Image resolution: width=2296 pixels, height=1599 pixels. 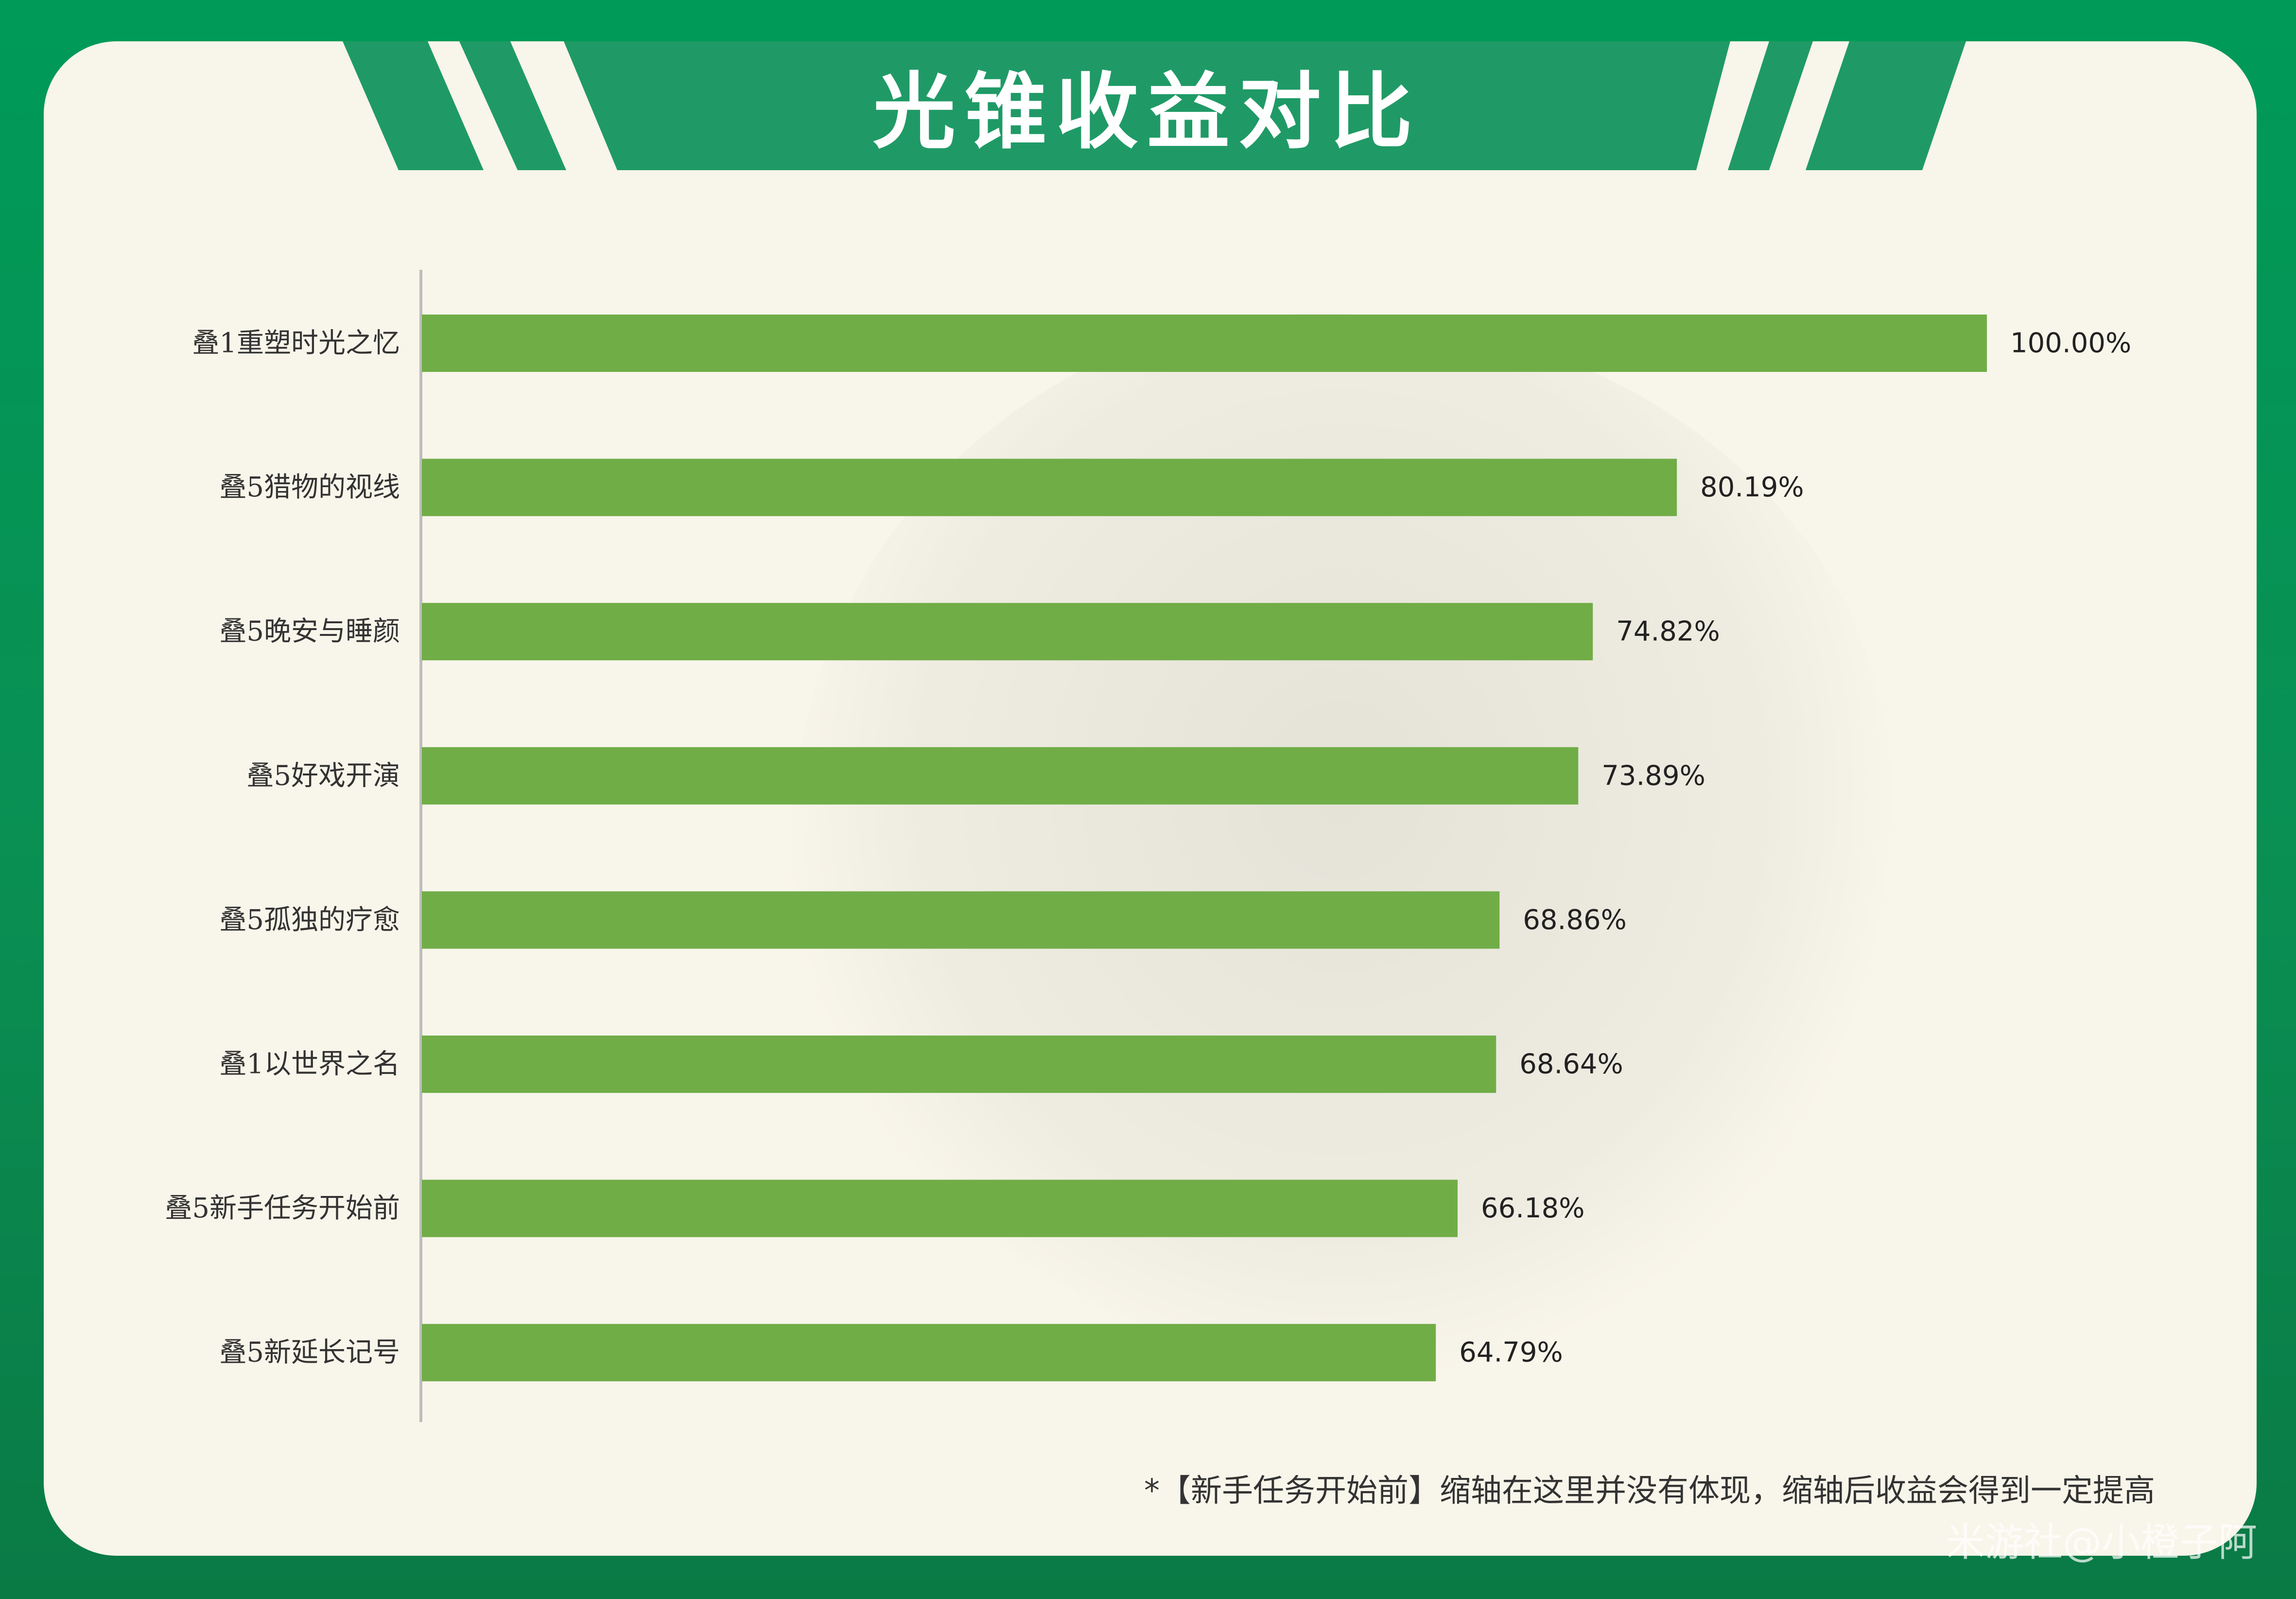 What do you see at coordinates (309, 1065) in the screenshot?
I see `category-label: 叠1以世界之名` at bounding box center [309, 1065].